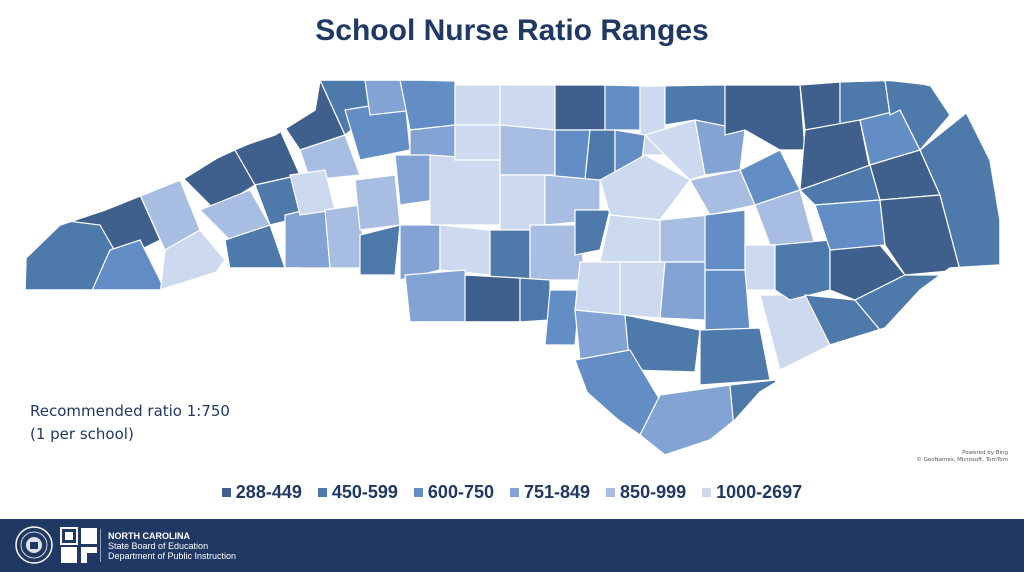  I want to click on org-line-2: State Board of Education, so click(158, 546).